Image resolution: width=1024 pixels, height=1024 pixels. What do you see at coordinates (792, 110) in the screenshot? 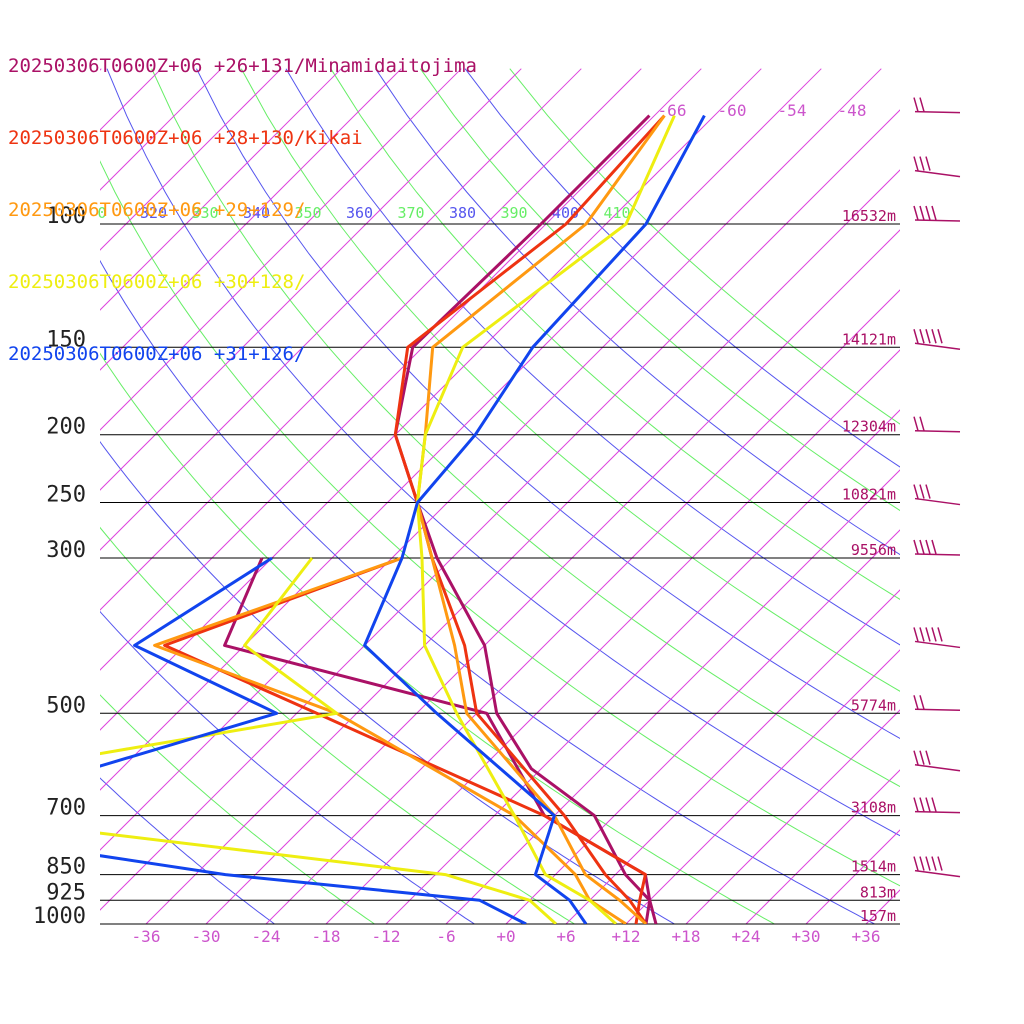
I see `upper-temperature-label: -54` at bounding box center [792, 110].